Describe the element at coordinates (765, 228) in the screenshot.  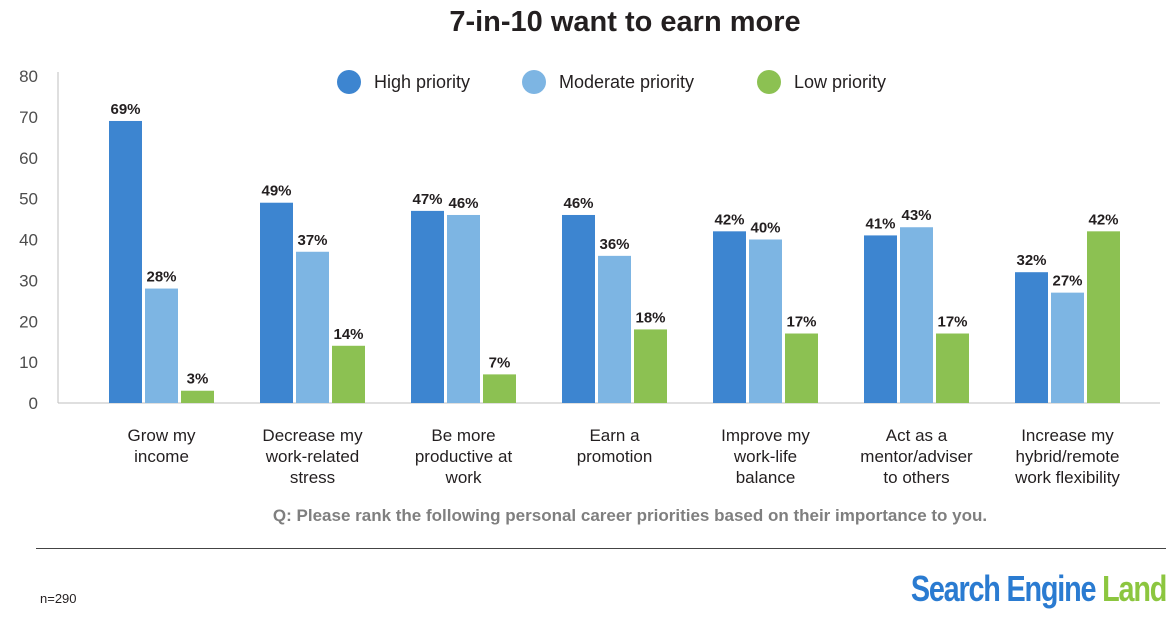
I see `data-label: 40%` at that location.